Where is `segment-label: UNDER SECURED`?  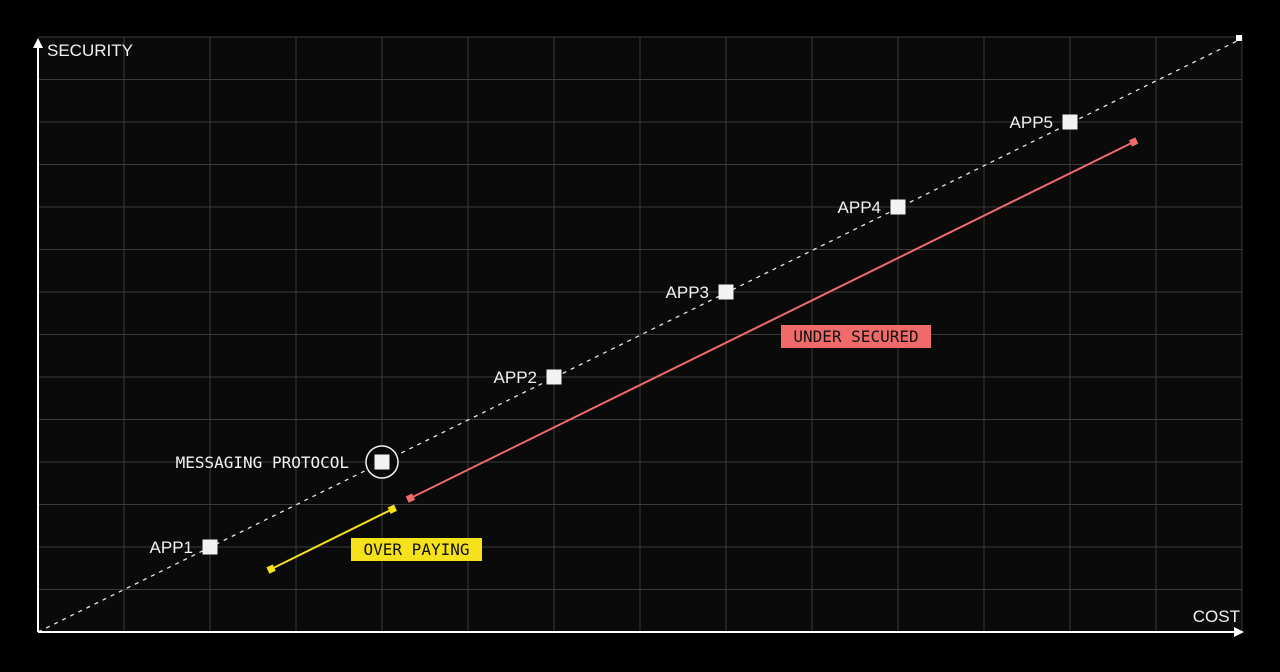
segment-label: UNDER SECURED is located at coordinates (855, 336).